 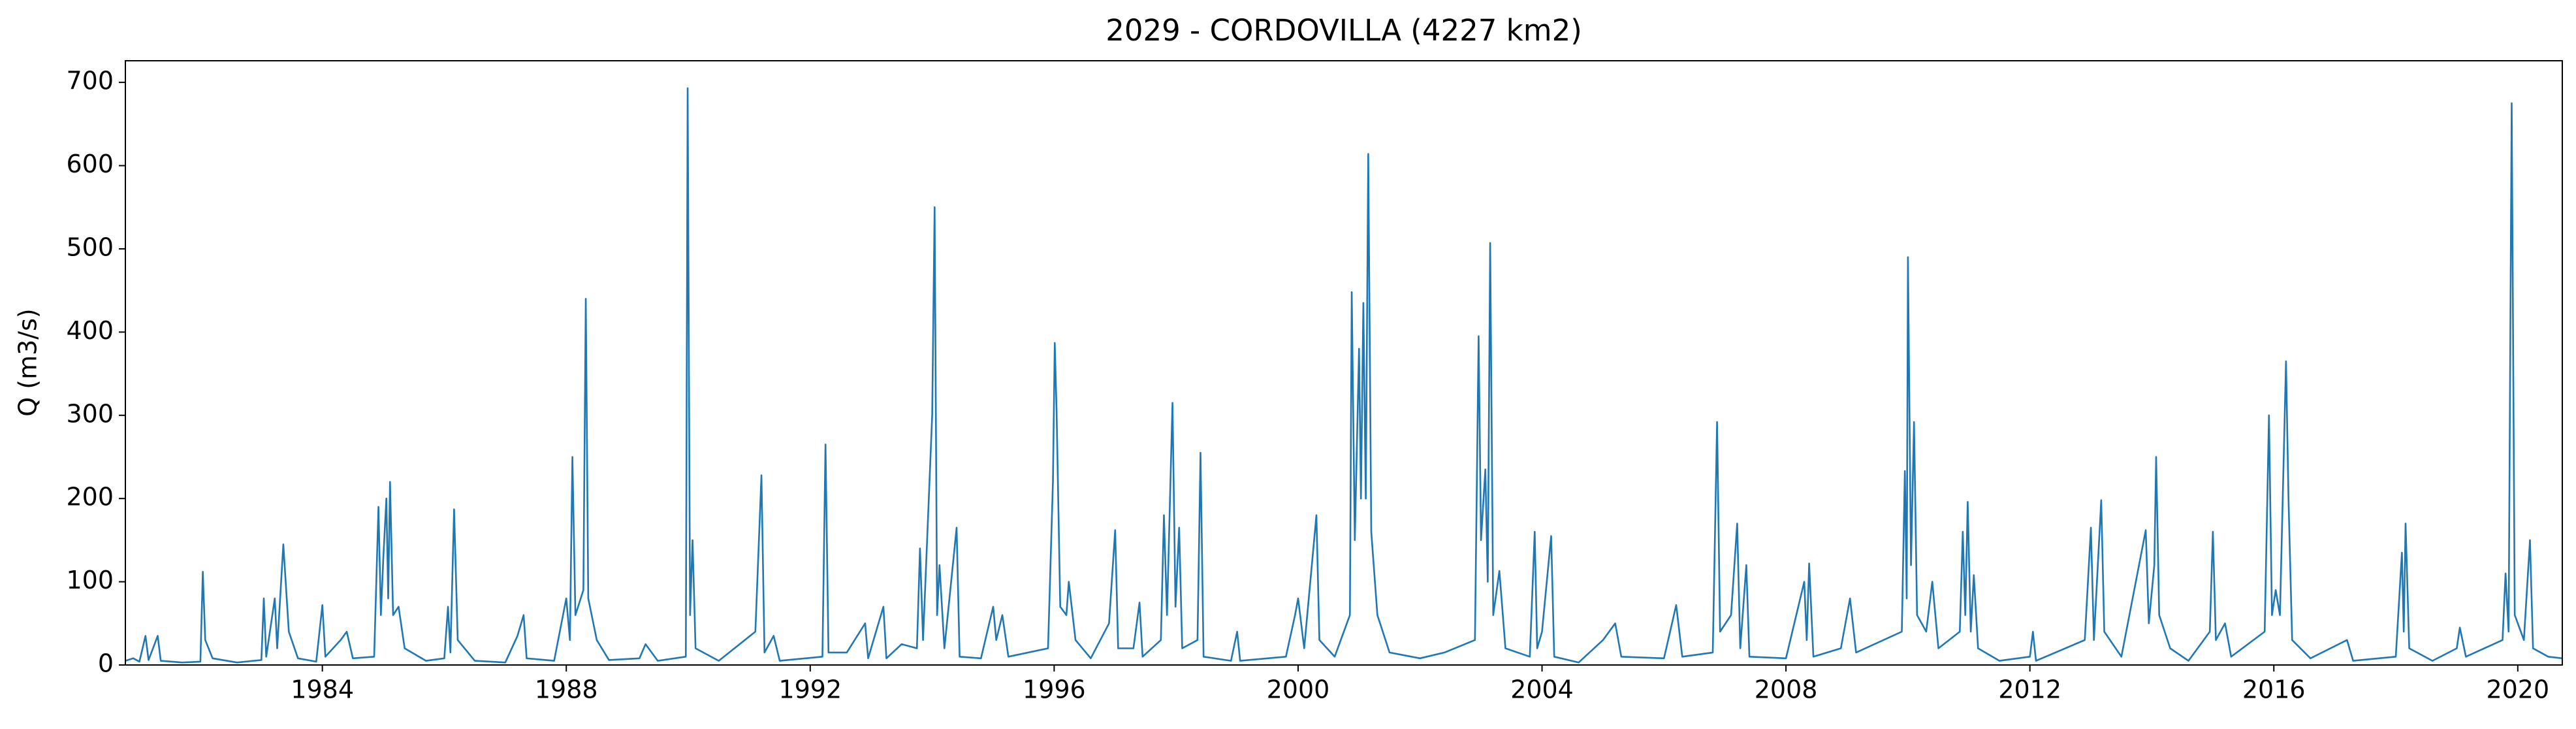 What do you see at coordinates (90, 580) in the screenshot?
I see `y-tick-label: 100` at bounding box center [90, 580].